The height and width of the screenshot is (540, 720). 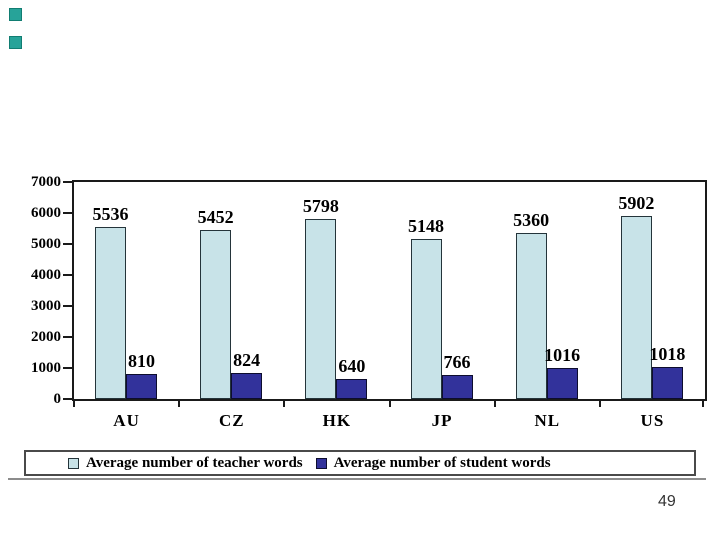 What do you see at coordinates (442, 462) in the screenshot?
I see `legend-label: Average number of student words` at bounding box center [442, 462].